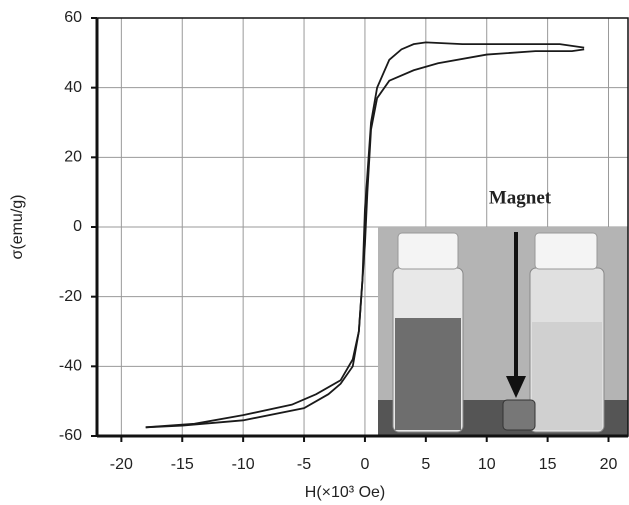 This screenshot has width=629, height=505. Describe the element at coordinates (487, 464) in the screenshot. I see `x-tick-label: 10` at that location.